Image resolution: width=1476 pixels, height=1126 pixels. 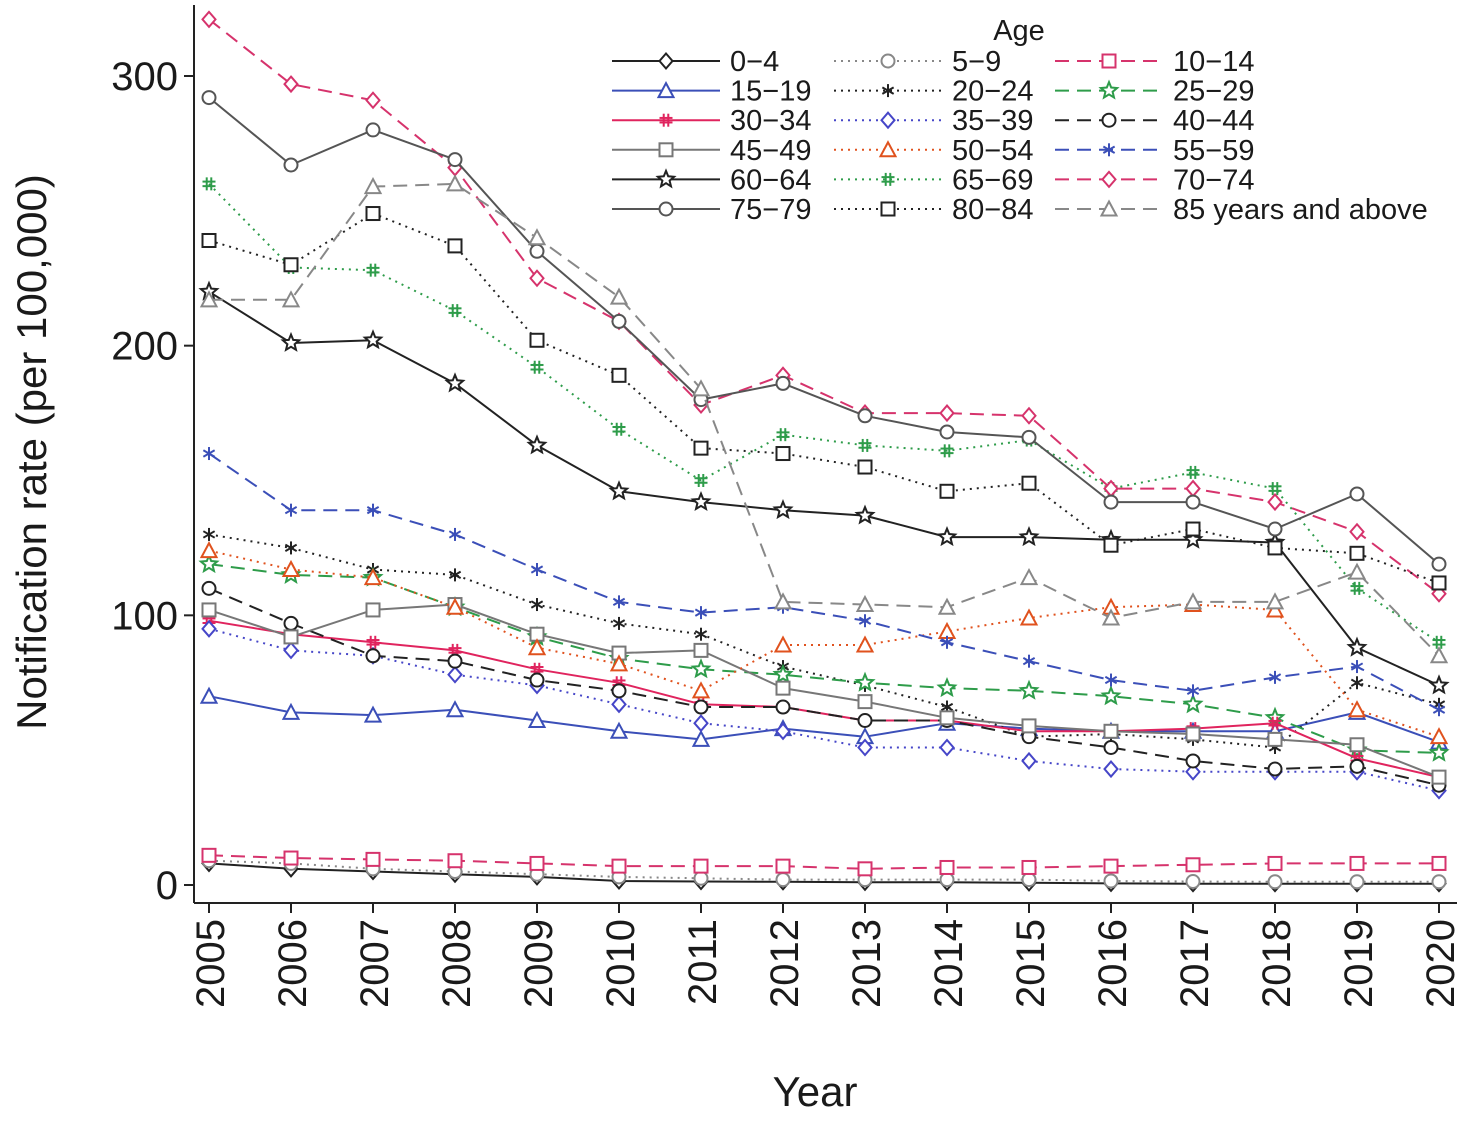 What do you see at coordinates (815, 1091) in the screenshot?
I see `x-axis-title: Year` at bounding box center [815, 1091].